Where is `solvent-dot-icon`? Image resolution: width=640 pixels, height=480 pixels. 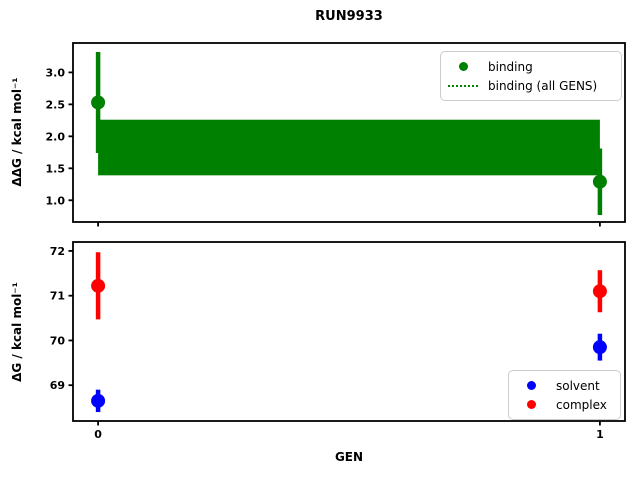
solvent-dot-icon is located at coordinates (531, 385).